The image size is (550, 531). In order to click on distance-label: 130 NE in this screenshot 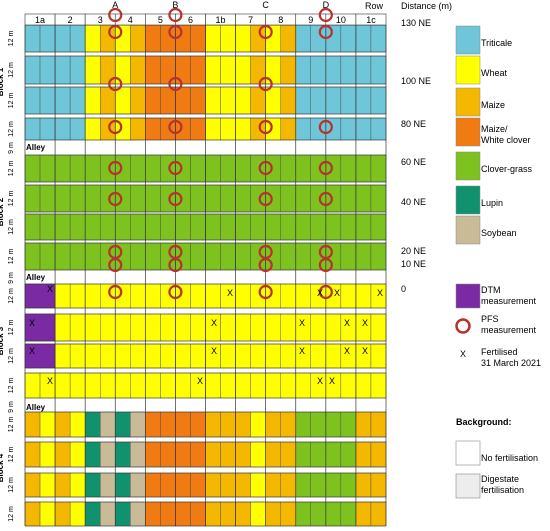, I will do `click(416, 23)`.